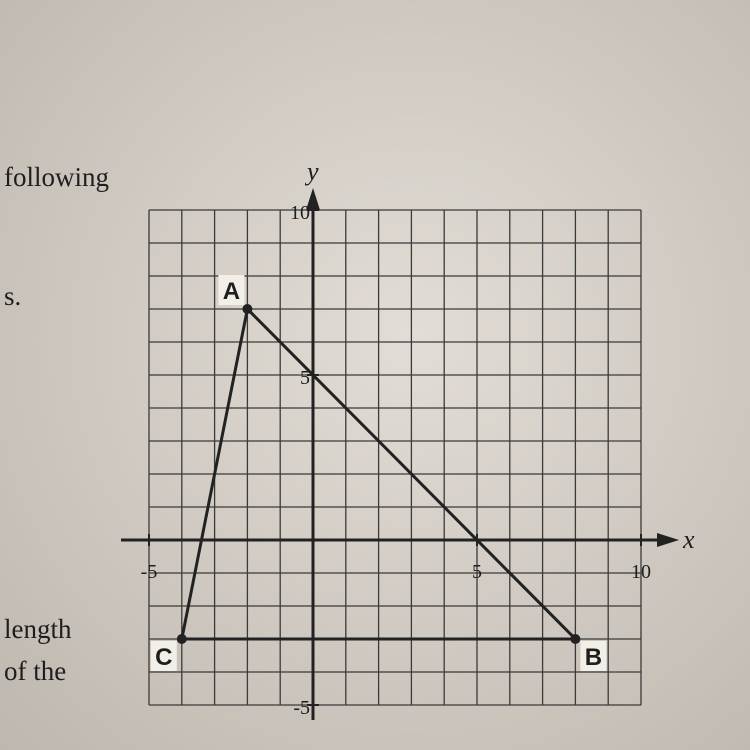  What do you see at coordinates (668, 540) in the screenshot?
I see `x-axis-arrow` at bounding box center [668, 540].